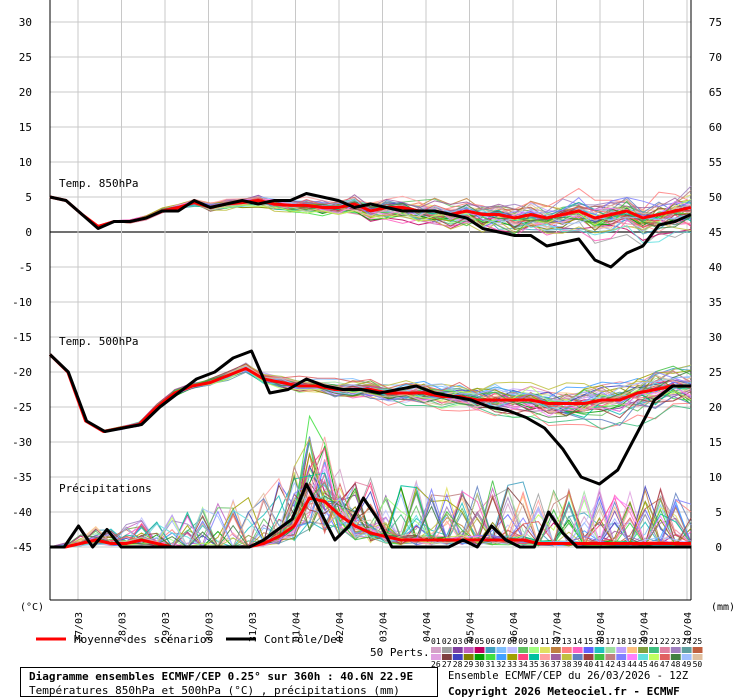 This screenshot has width=740, height=700. Describe the element at coordinates (370, 230) in the screenshot. I see `control-series-line` at that location.